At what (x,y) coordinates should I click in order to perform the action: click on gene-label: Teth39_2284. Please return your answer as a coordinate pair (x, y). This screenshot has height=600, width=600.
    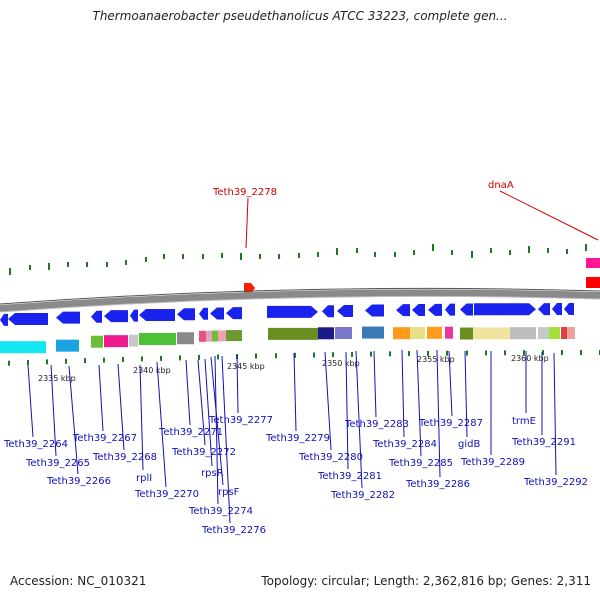
    Looking at the image, I should click on (404, 444).